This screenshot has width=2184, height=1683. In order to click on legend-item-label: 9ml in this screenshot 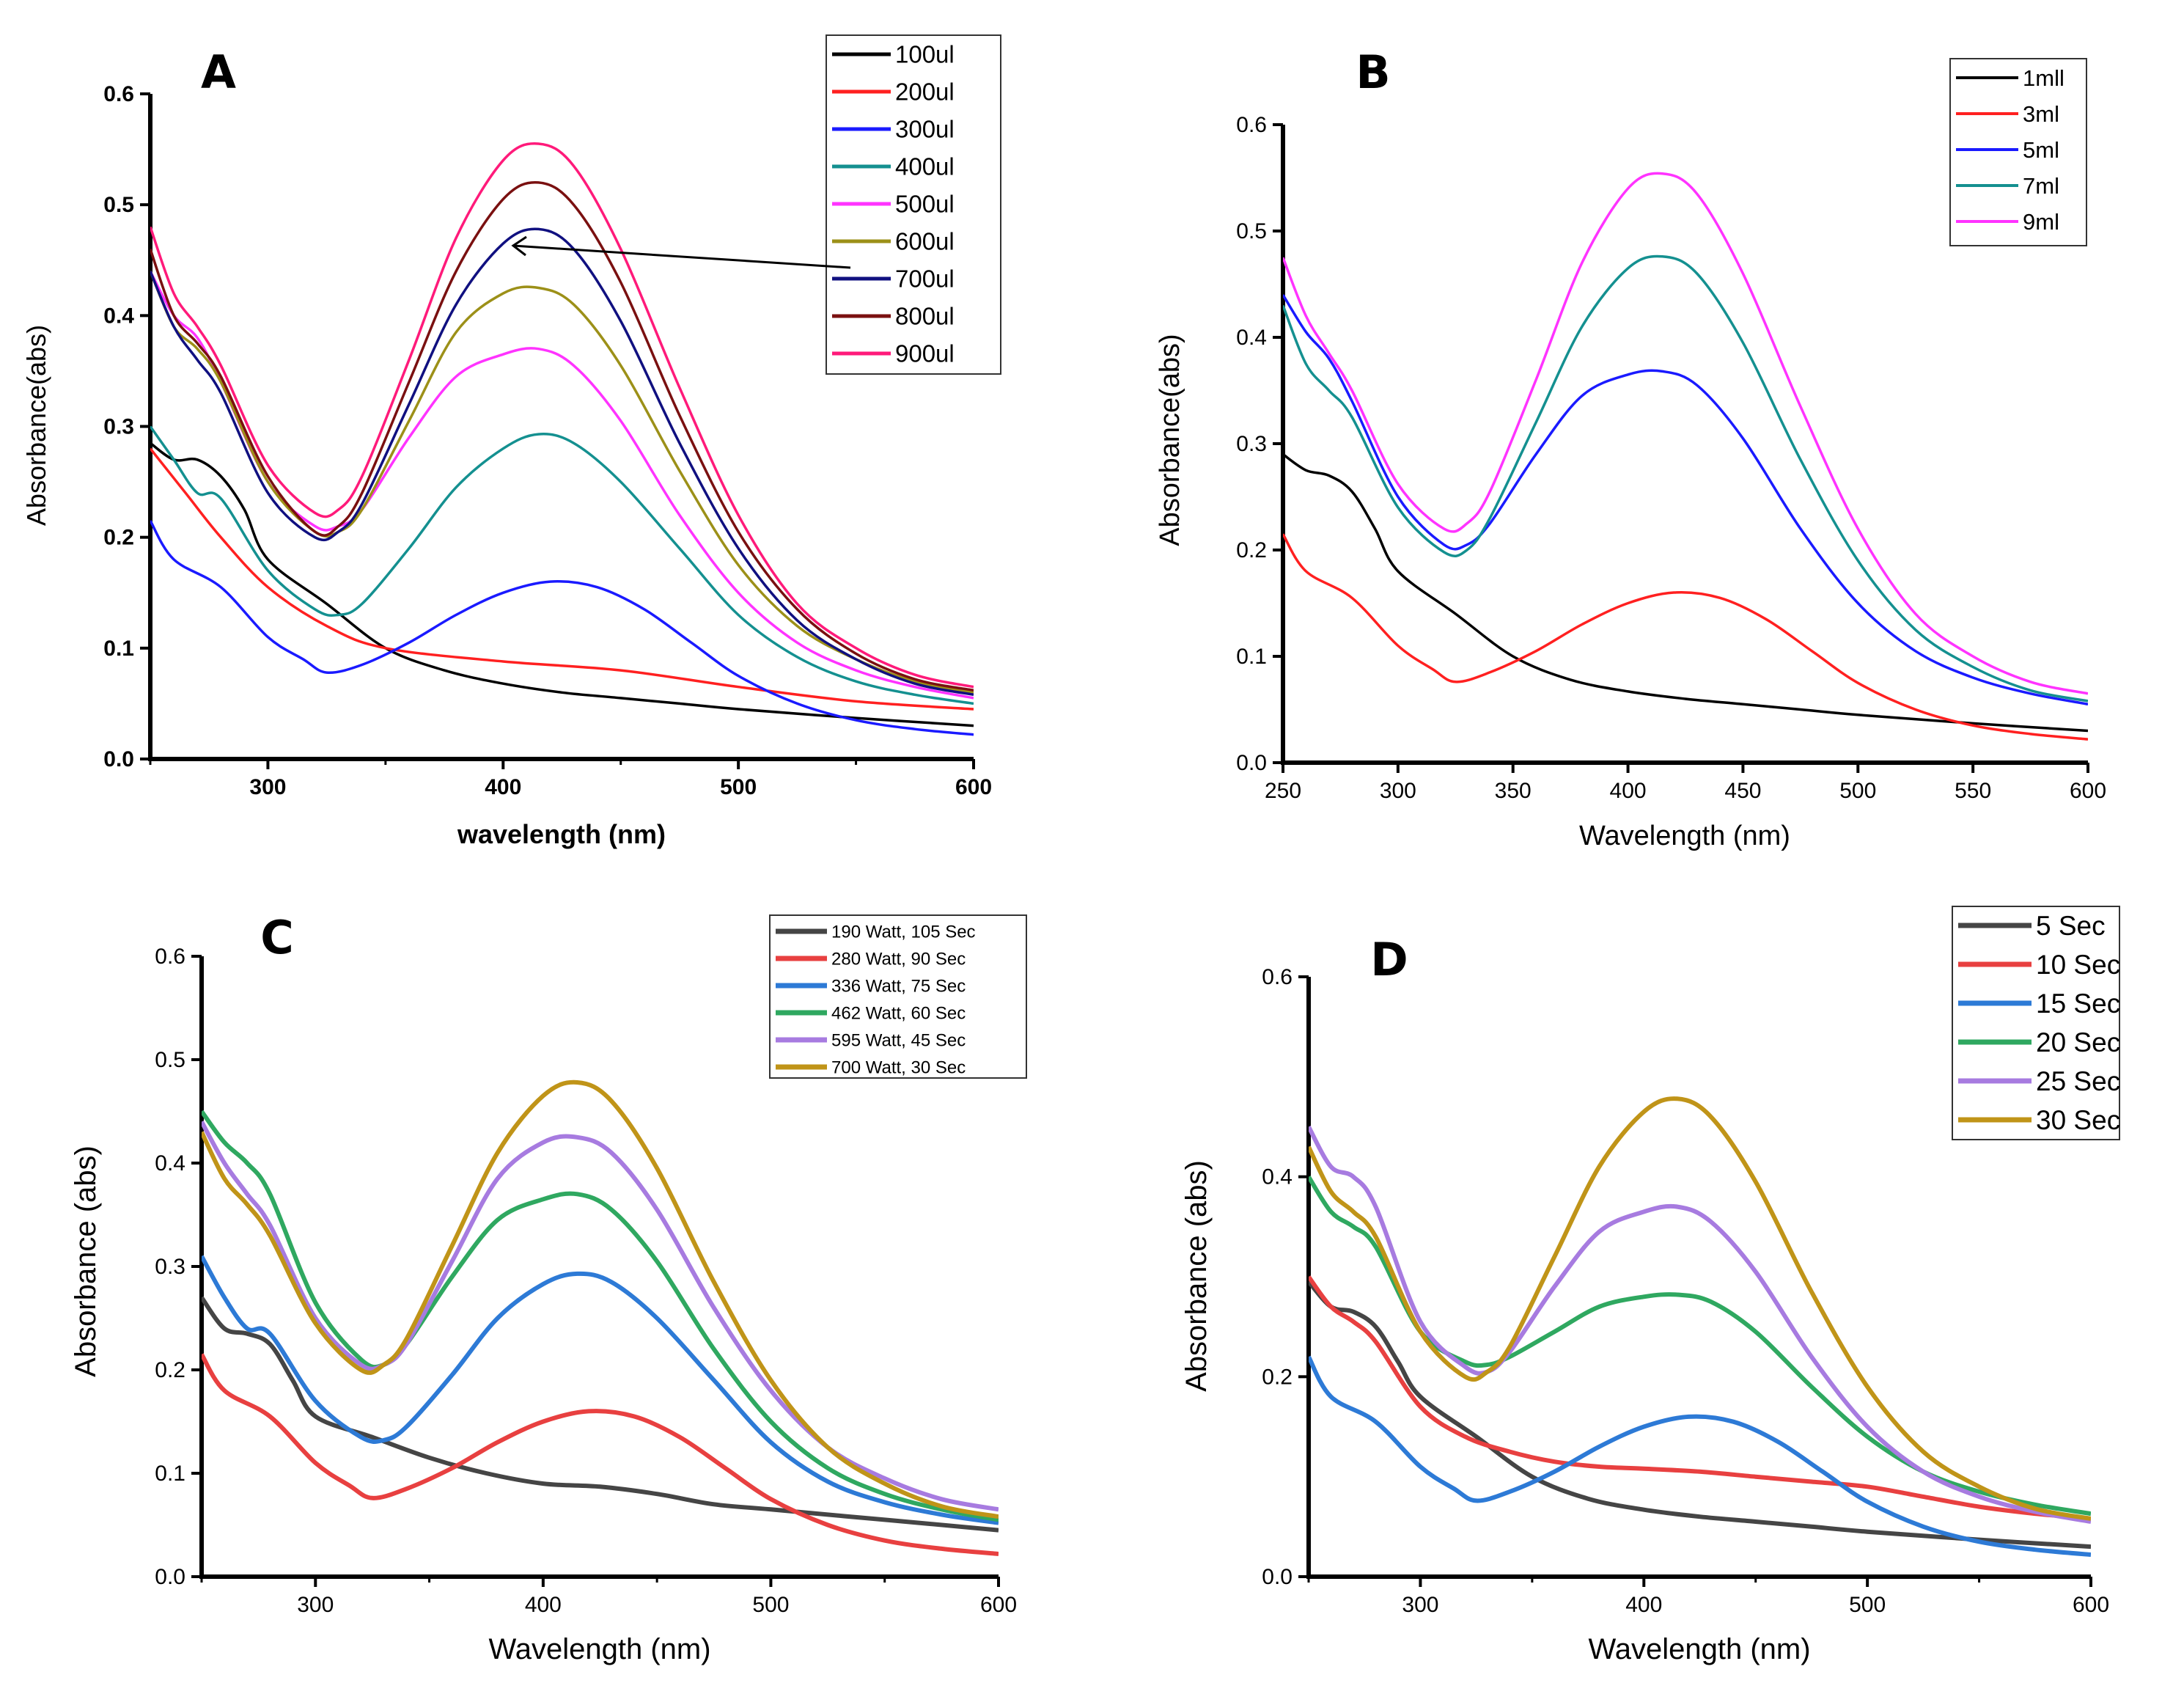, I will do `click(2041, 222)`.